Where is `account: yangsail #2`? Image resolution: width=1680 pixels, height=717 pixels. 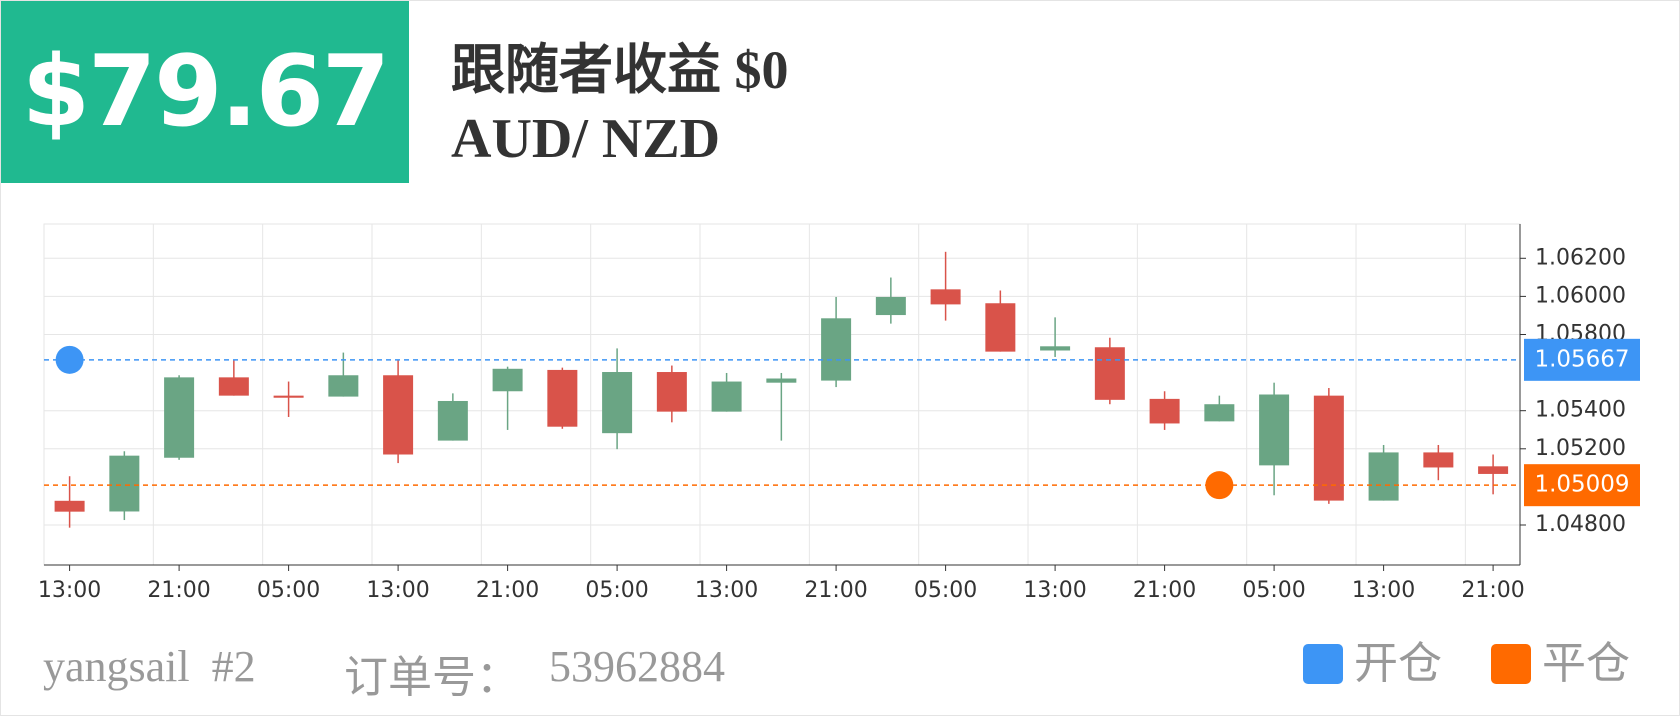 account: yangsail #2 is located at coordinates (149, 666).